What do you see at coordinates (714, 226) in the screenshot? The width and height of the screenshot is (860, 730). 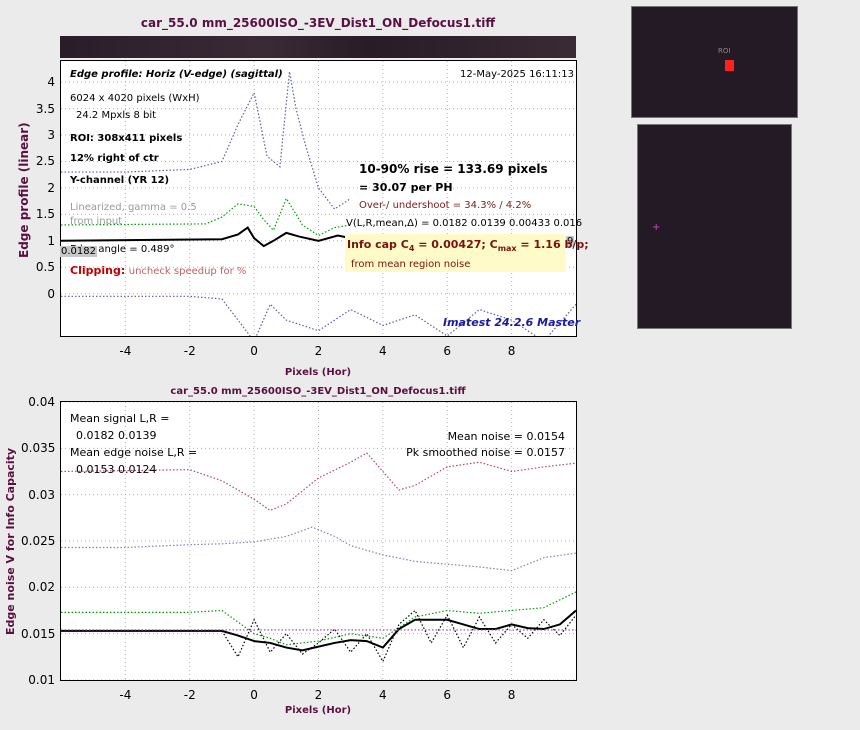 I see `roi-thumbnail: +` at bounding box center [714, 226].